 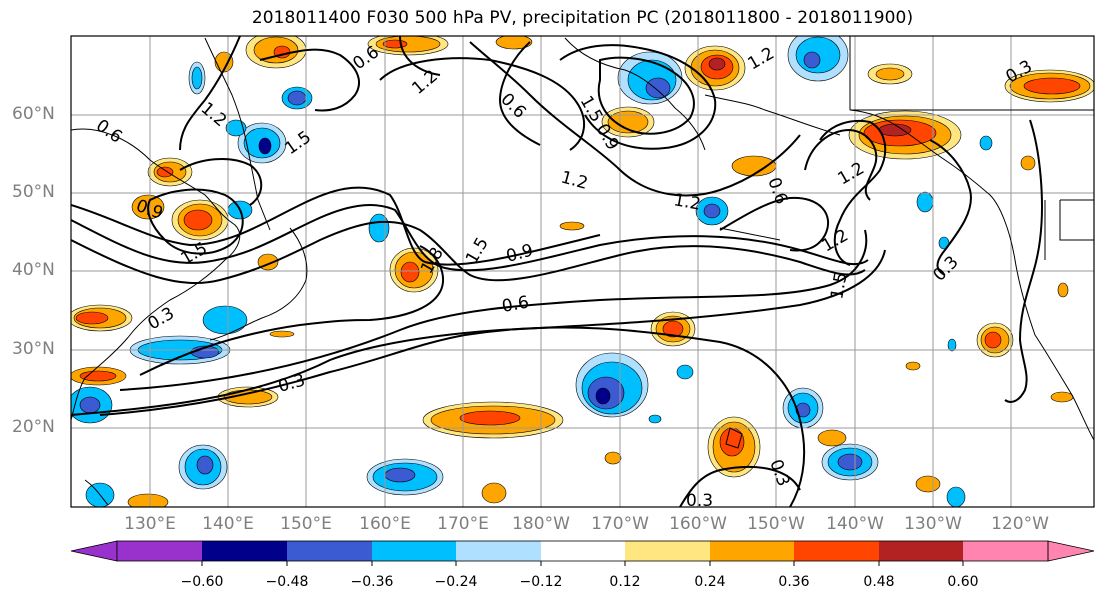 What do you see at coordinates (710, 582) in the screenshot?
I see `colorbar-tick-label: 0.24` at bounding box center [710, 582].